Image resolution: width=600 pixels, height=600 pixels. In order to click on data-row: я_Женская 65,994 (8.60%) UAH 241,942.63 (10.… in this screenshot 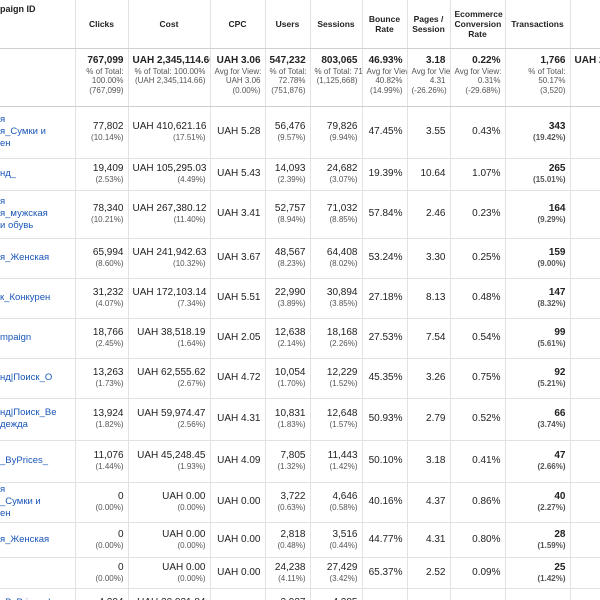, I will do `click(300, 258)`.